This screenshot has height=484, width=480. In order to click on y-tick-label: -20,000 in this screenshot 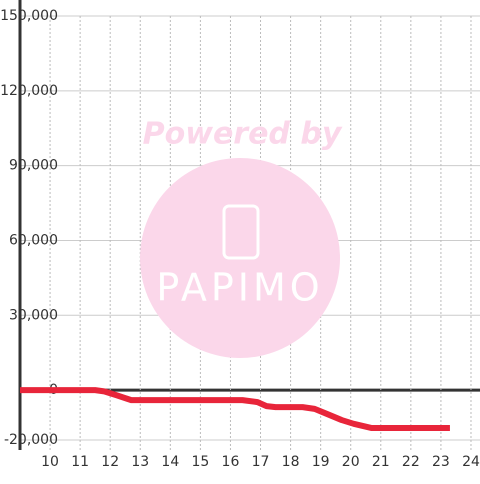, I will do `click(31, 440)`.